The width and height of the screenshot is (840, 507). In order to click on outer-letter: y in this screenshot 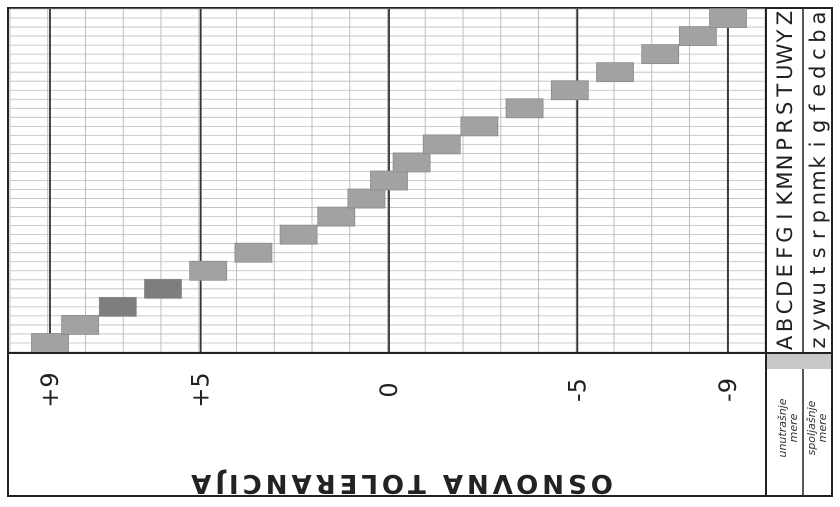, I will do `click(818, 325)`.